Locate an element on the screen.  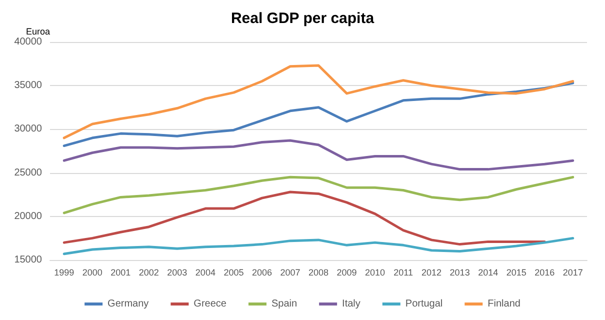
x-tick-label: 2013 is located at coordinates (460, 273).